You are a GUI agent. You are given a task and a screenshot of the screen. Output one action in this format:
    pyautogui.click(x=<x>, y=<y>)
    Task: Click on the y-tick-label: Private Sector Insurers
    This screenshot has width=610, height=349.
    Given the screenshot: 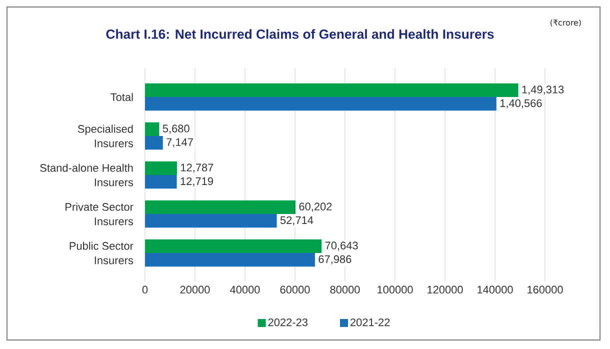 What is the action you would take?
    pyautogui.click(x=100, y=214)
    